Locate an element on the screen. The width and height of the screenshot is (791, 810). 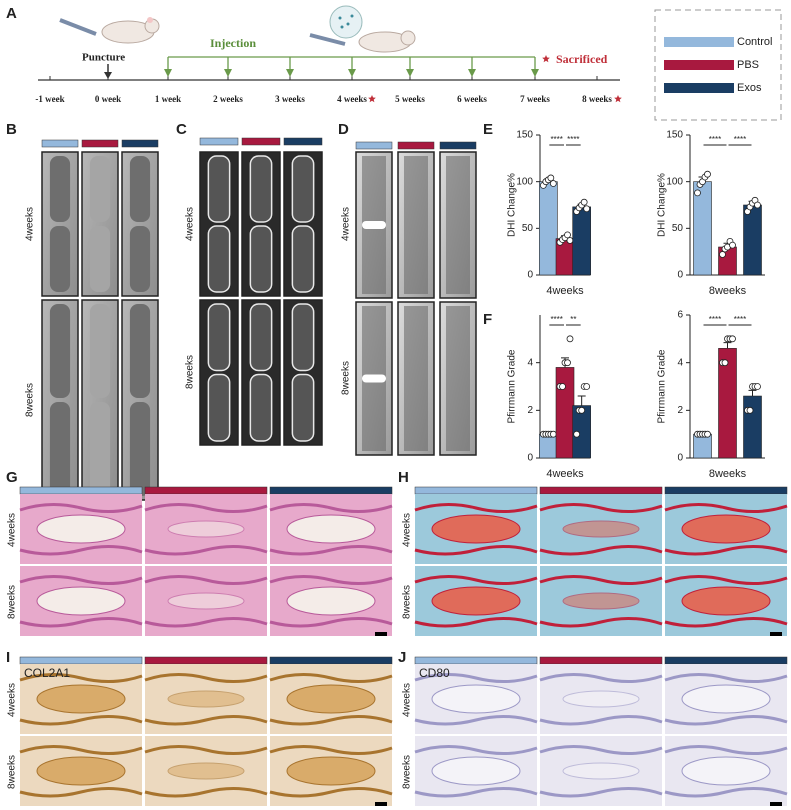
y-tick-label: 2 is located at coordinates (680, 410).